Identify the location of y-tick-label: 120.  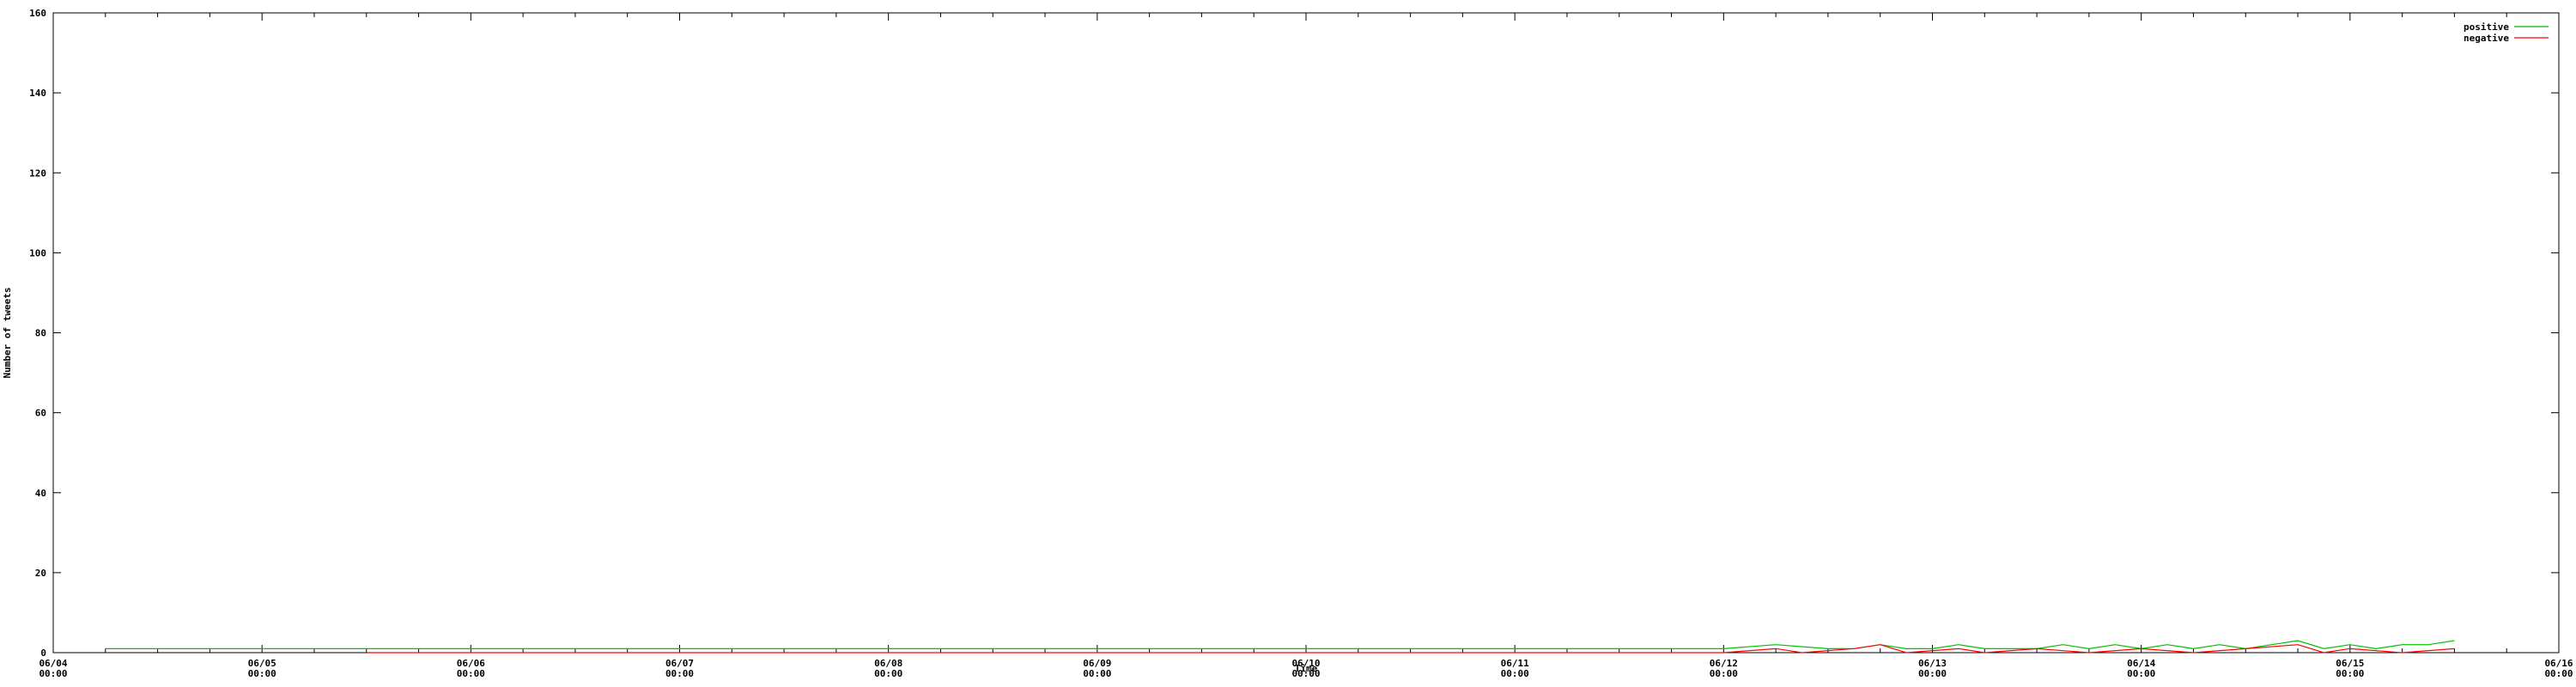
(37, 173).